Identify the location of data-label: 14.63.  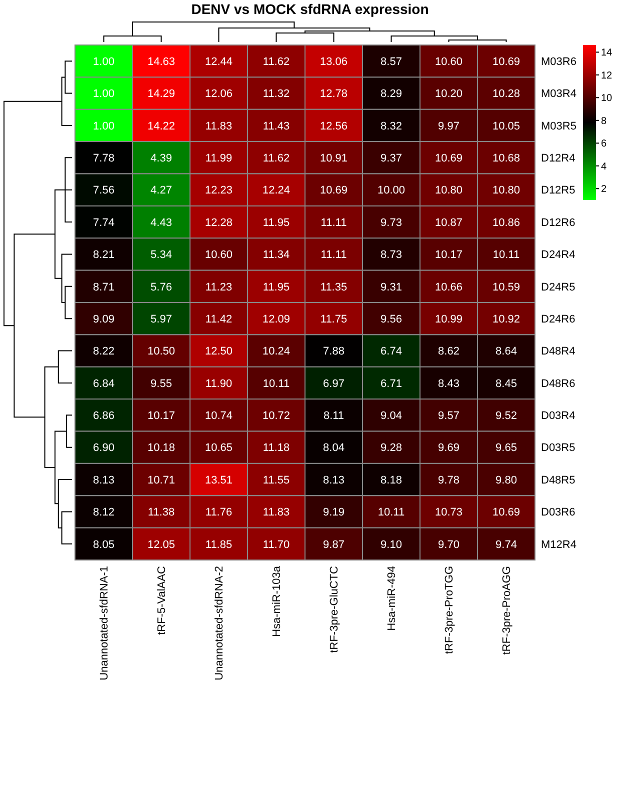
(161, 62).